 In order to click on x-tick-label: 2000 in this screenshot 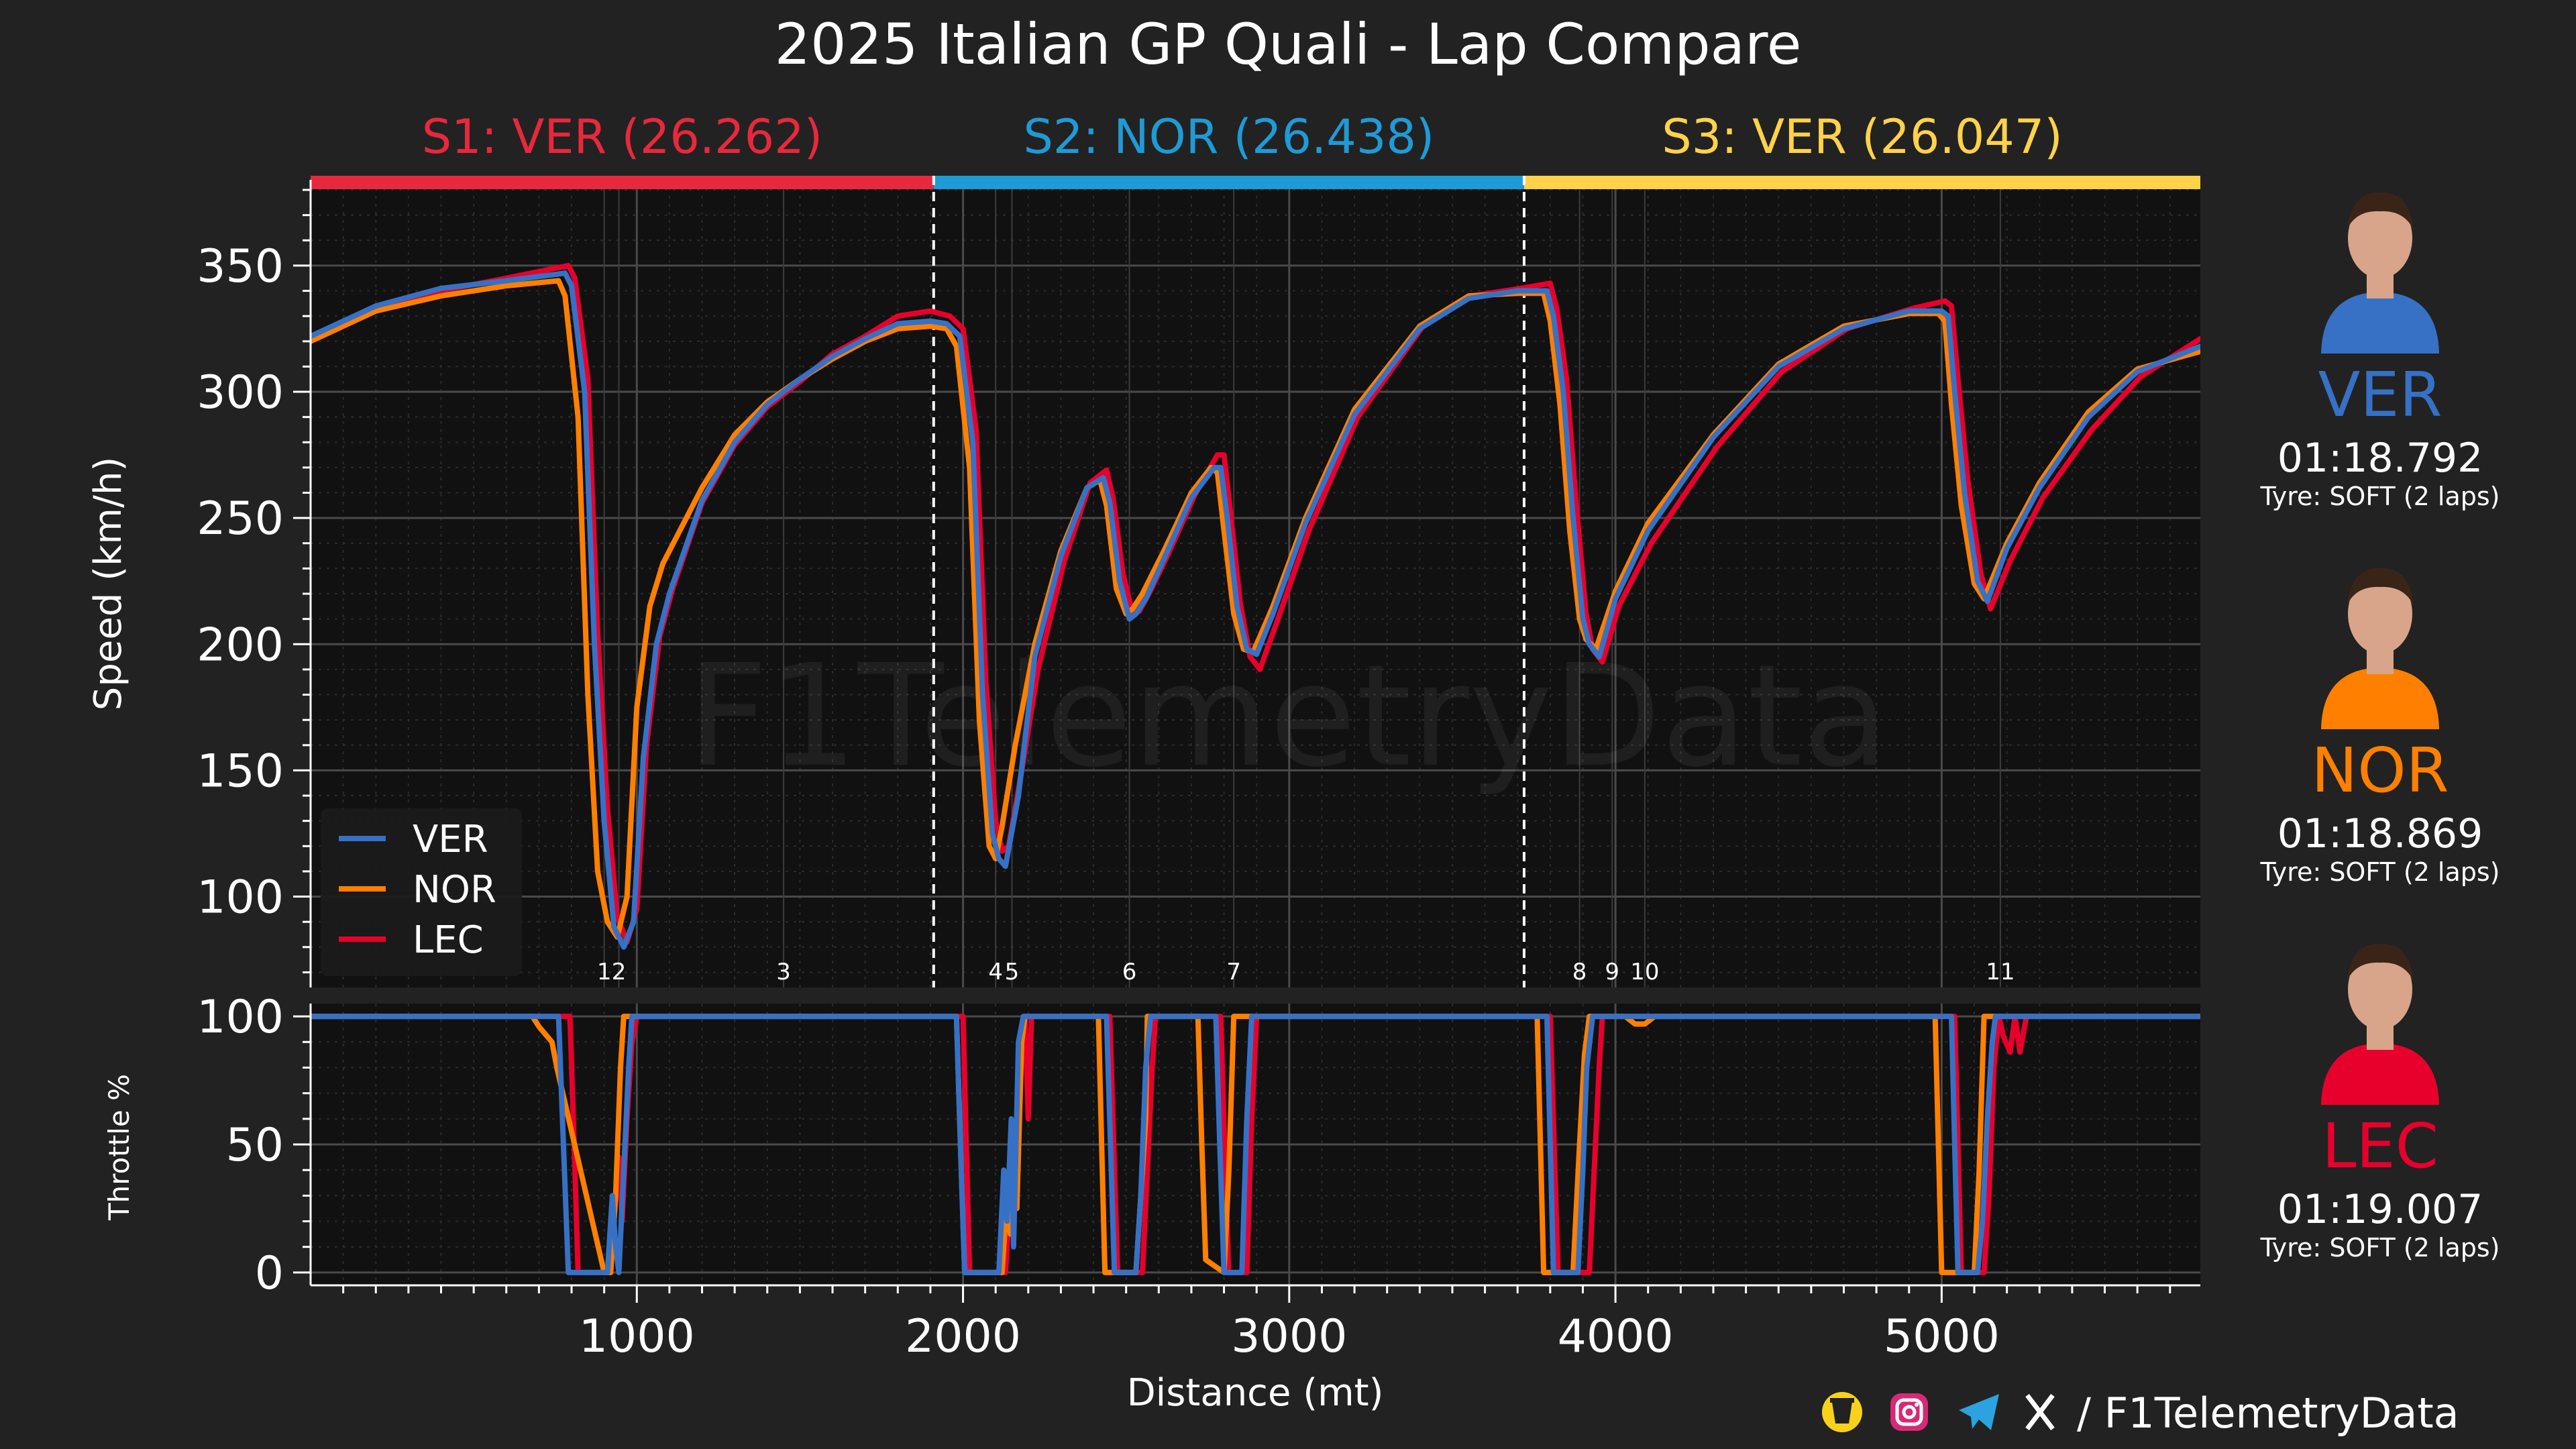, I will do `click(963, 1336)`.